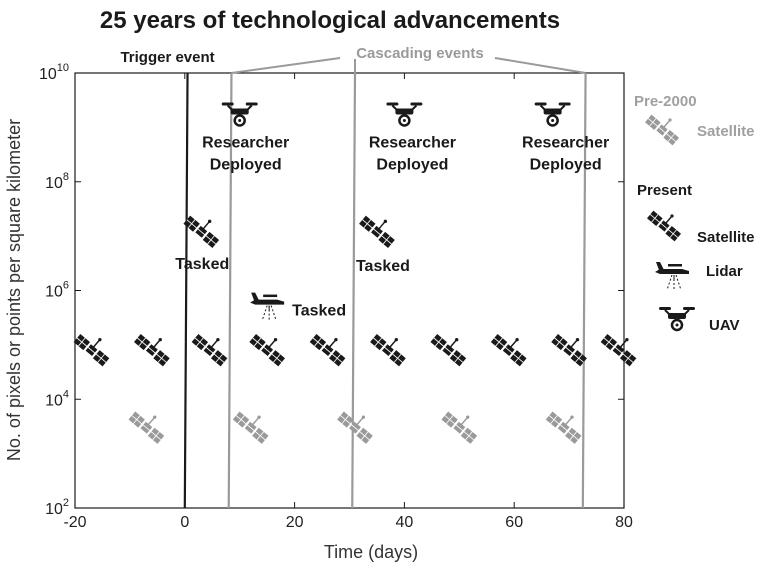 This screenshot has width=770, height=566. Describe the element at coordinates (672, 276) in the screenshot. I see `legend-lidar-icon` at that location.